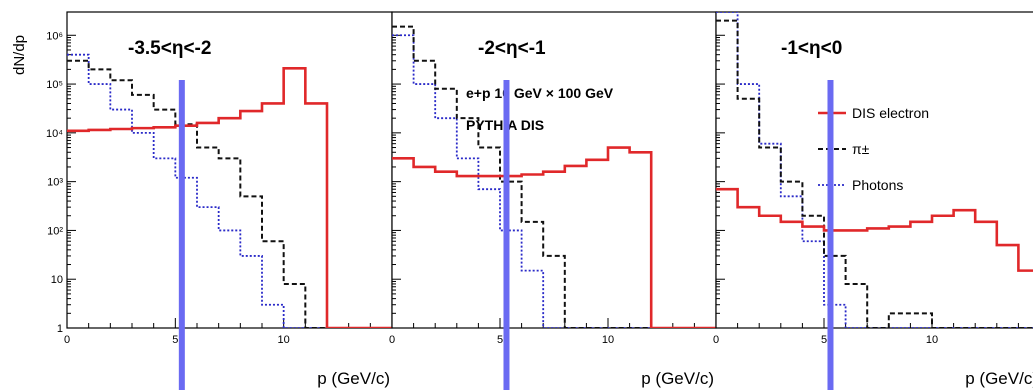  What do you see at coordinates (60, 329) in the screenshot?
I see `y-tick-label: 1` at bounding box center [60, 329].